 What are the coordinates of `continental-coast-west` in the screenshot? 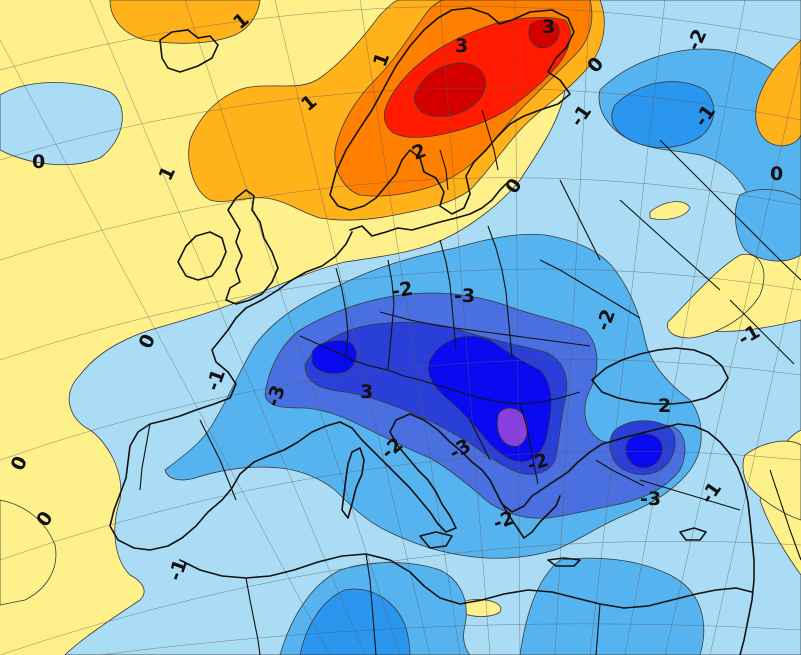 It's located at (231, 391).